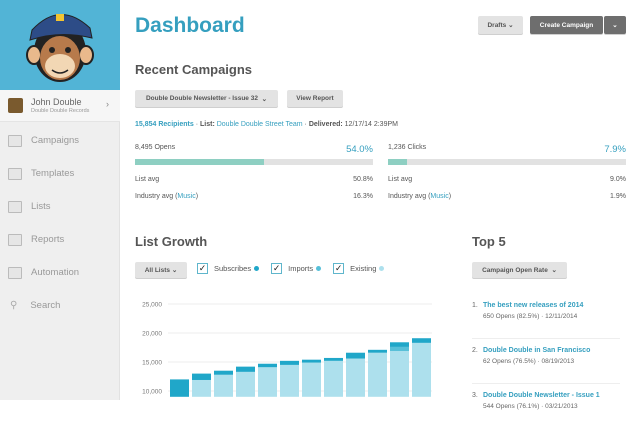 This screenshot has height=429, width=640. Describe the element at coordinates (489, 241) in the screenshot. I see `top5-title: Top 5` at that location.